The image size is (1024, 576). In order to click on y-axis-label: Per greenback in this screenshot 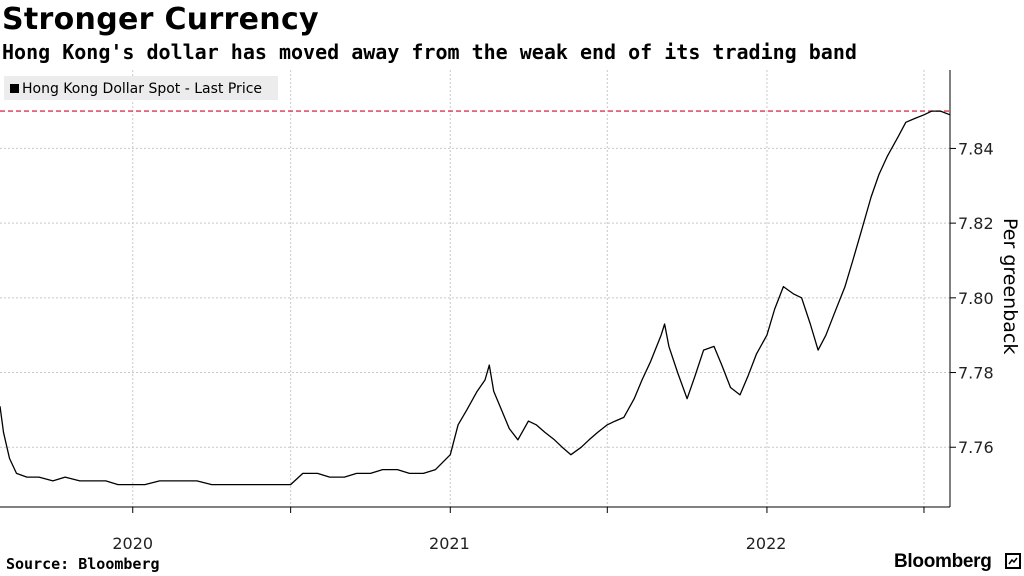, I will do `click(1010, 286)`.